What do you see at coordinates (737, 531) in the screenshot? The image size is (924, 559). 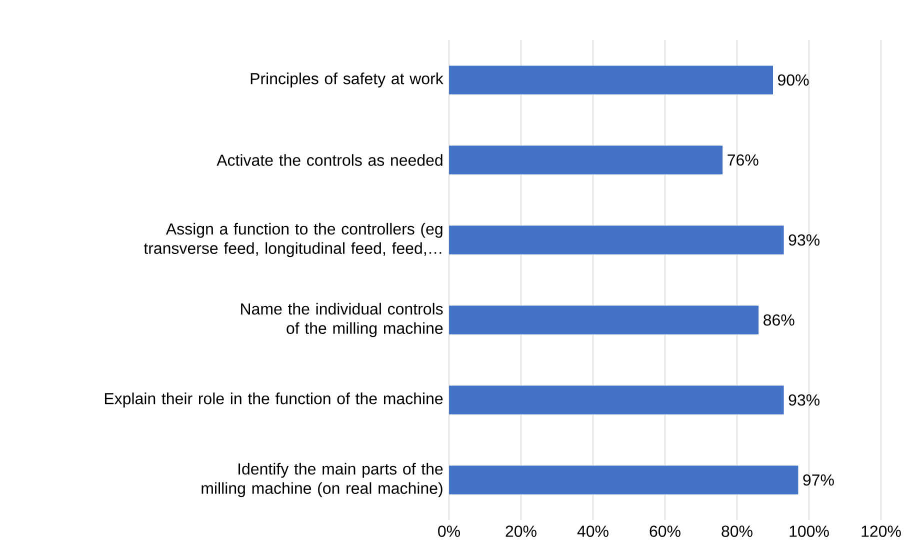 I see `x-tick-label: 80%` at bounding box center [737, 531].